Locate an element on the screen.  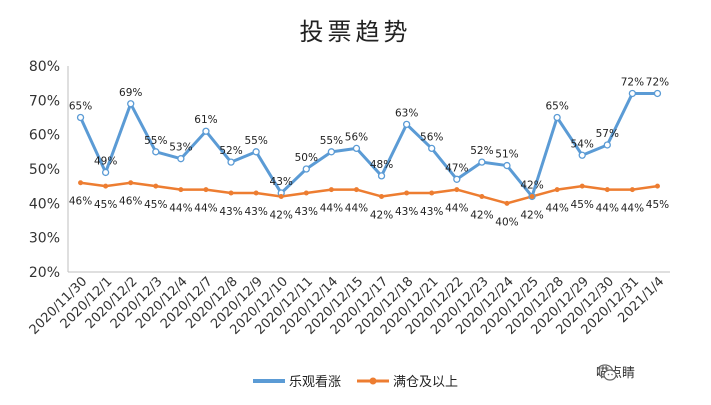
data-label: 53% is located at coordinates (180, 148).